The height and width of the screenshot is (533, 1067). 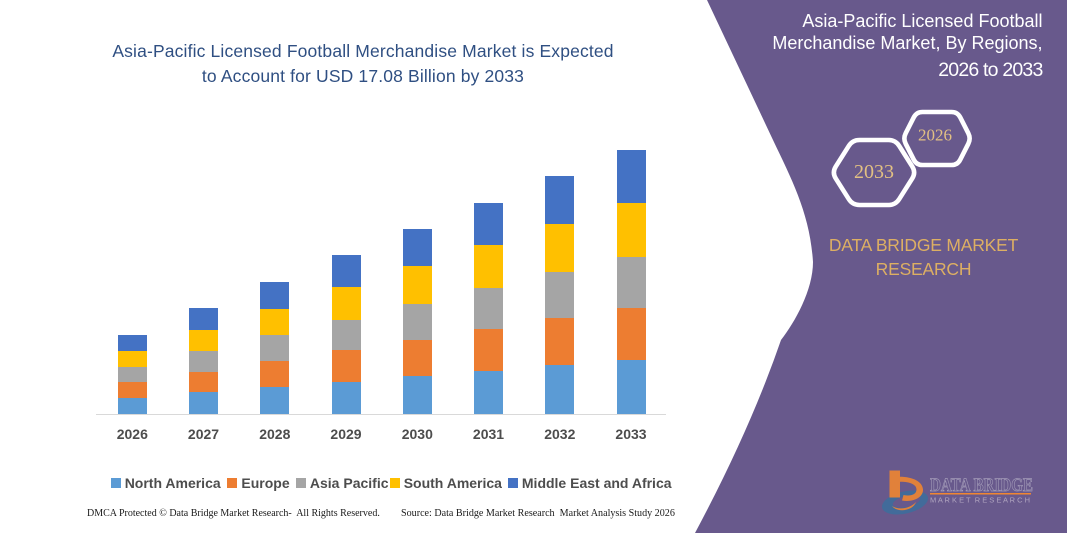 What do you see at coordinates (935, 135) in the screenshot?
I see `svg-text: 2026` at bounding box center [935, 135].